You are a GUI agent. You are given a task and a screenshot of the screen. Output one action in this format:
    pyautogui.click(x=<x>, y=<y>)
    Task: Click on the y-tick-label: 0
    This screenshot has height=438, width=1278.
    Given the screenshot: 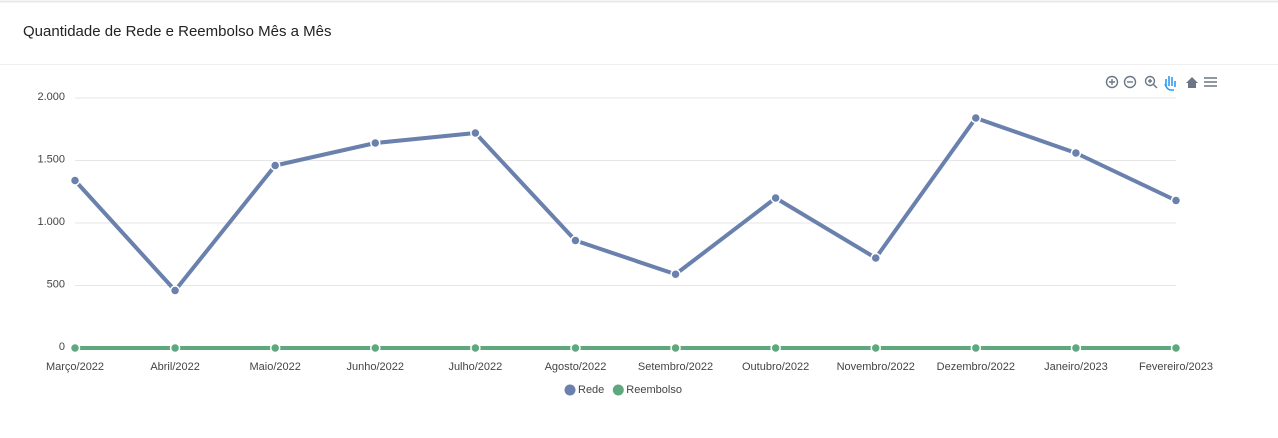 What is the action you would take?
    pyautogui.click(x=62, y=347)
    